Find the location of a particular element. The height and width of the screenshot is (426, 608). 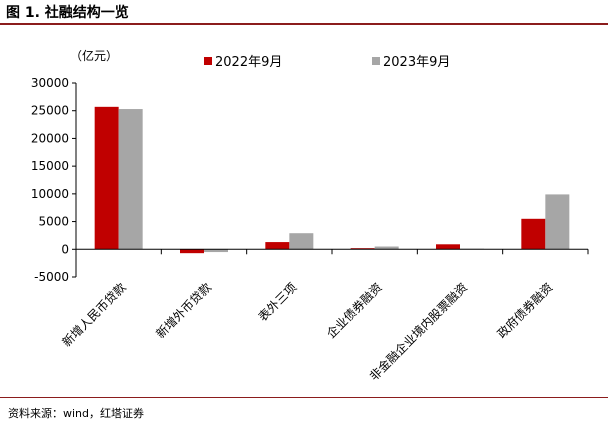

x-category-label: 非金融企业境内股票融资 is located at coordinates (418, 332).